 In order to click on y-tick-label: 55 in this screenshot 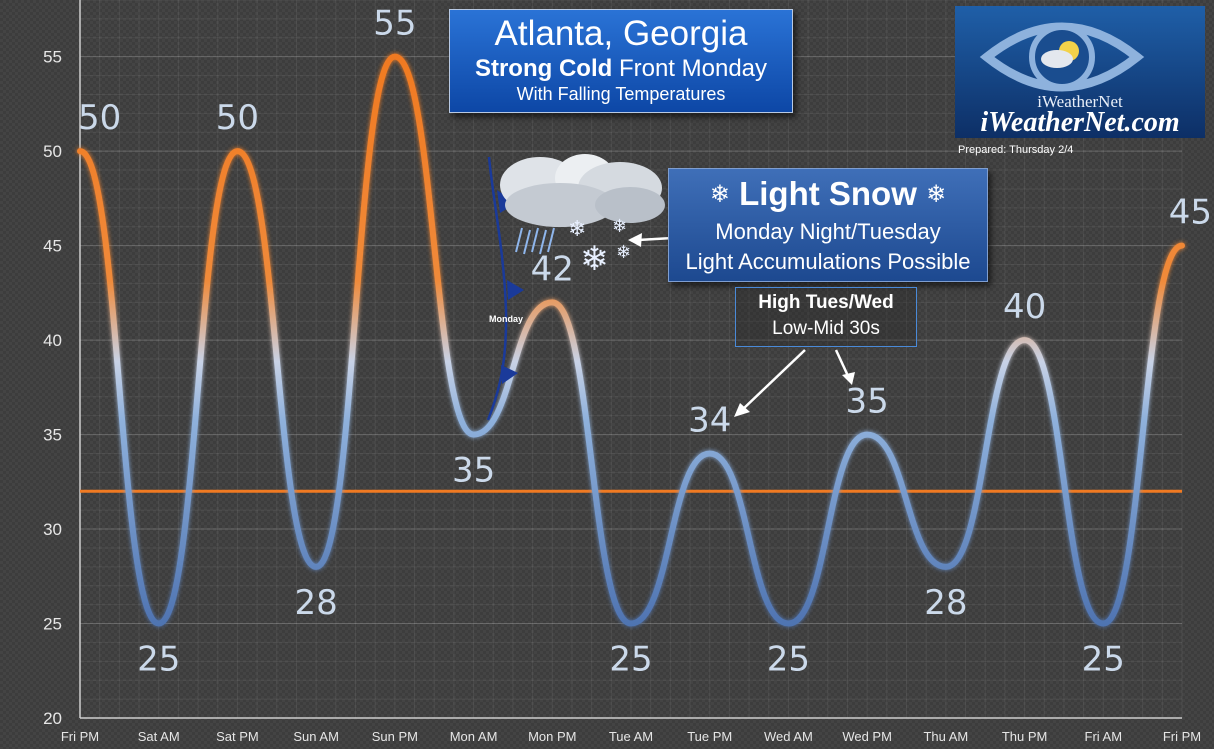, I will do `click(52, 57)`.